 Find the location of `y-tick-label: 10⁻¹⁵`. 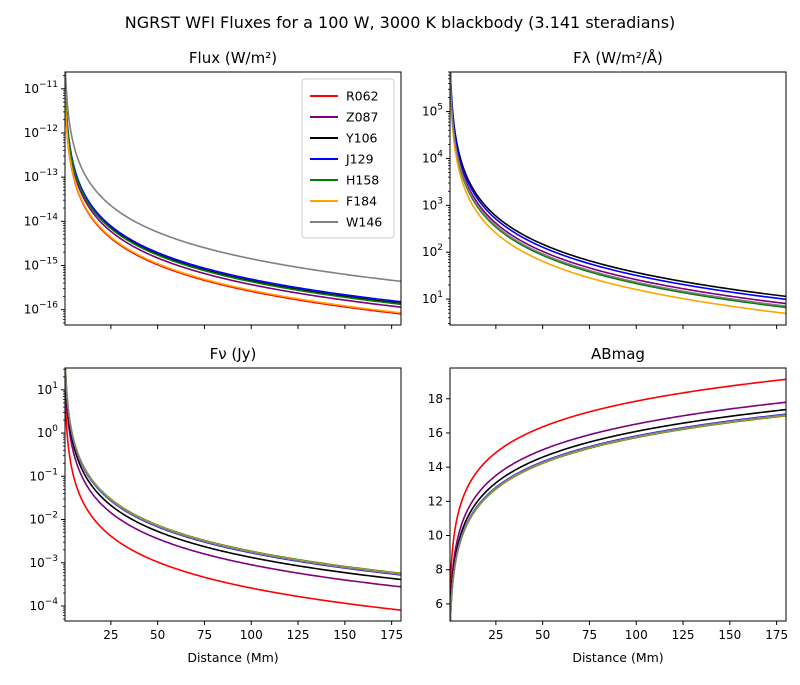

y-tick-label: 10⁻¹⁵ is located at coordinates (41, 265).